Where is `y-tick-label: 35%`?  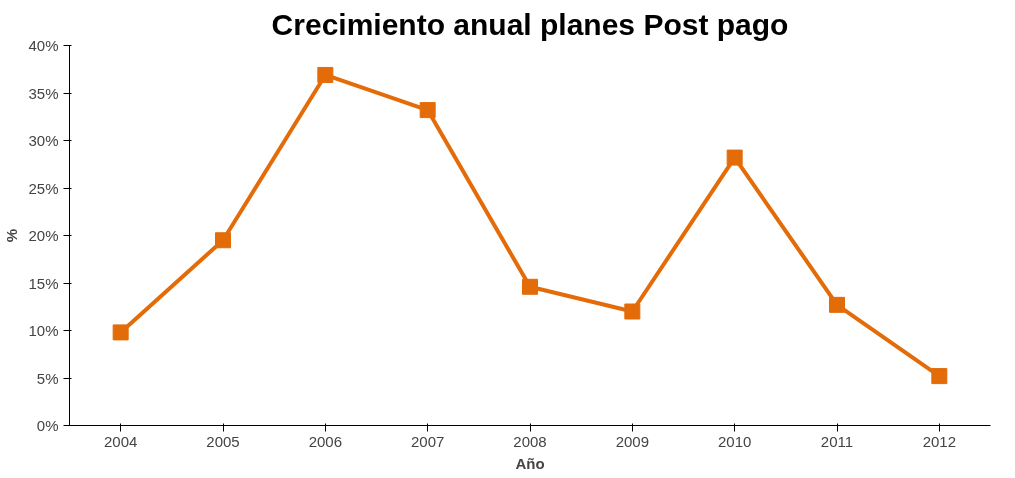 y-tick-label: 35% is located at coordinates (43, 93).